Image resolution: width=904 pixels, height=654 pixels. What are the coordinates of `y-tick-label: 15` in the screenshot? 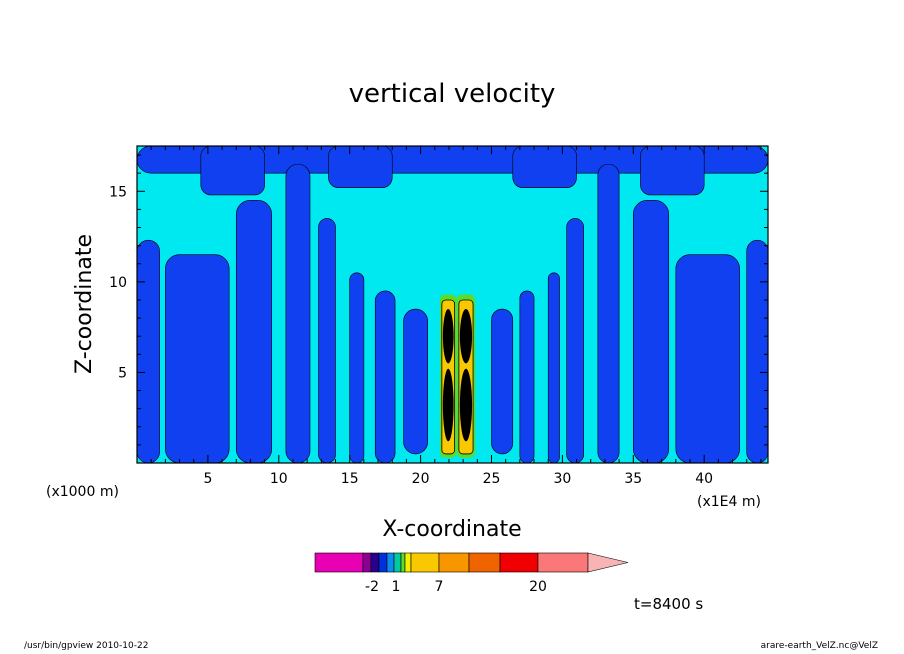 It's located at (118, 192).